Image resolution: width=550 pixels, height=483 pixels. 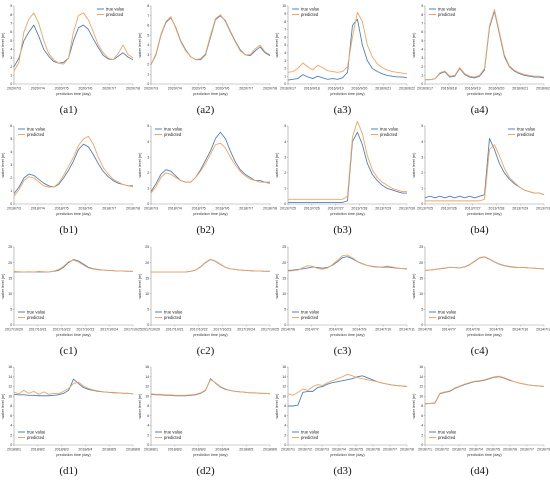 What do you see at coordinates (520, 89) in the screenshot?
I see `x-tick-label: 2016/9/21` at bounding box center [520, 89].